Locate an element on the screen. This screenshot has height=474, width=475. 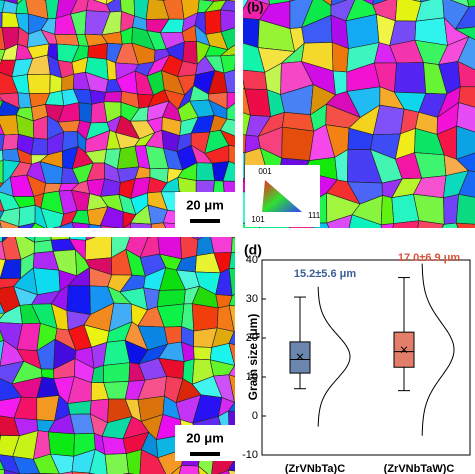
panel-label: (b) is located at coordinates (255, 7).